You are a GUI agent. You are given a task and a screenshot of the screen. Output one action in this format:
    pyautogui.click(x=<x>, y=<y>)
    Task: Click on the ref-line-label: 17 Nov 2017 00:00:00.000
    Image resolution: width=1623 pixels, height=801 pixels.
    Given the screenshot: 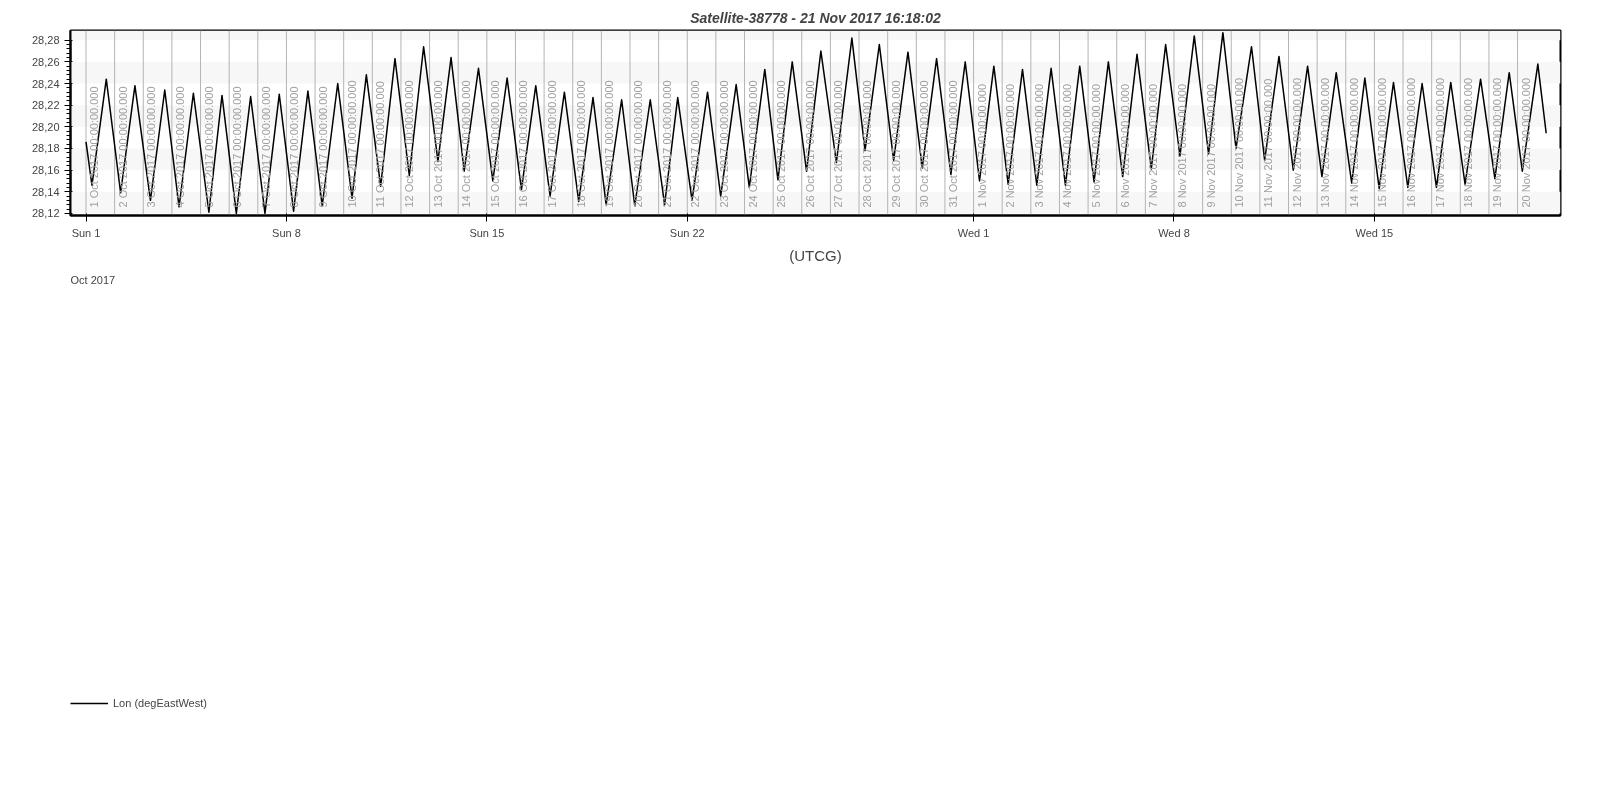 What is the action you would take?
    pyautogui.click(x=1439, y=142)
    